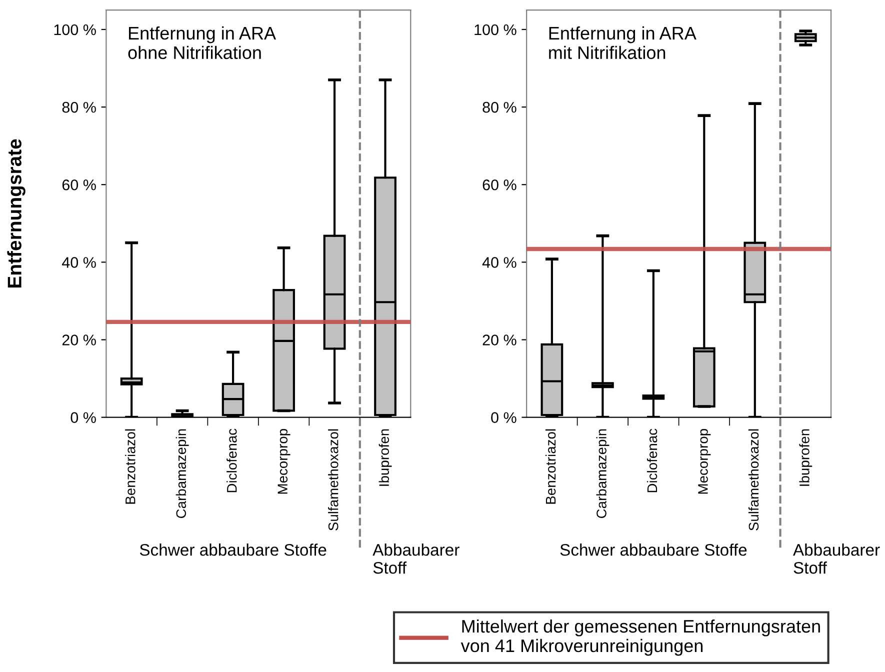 The height and width of the screenshot is (672, 885). I want to click on y-axis-title: Entfernungsrate, so click(16, 213).